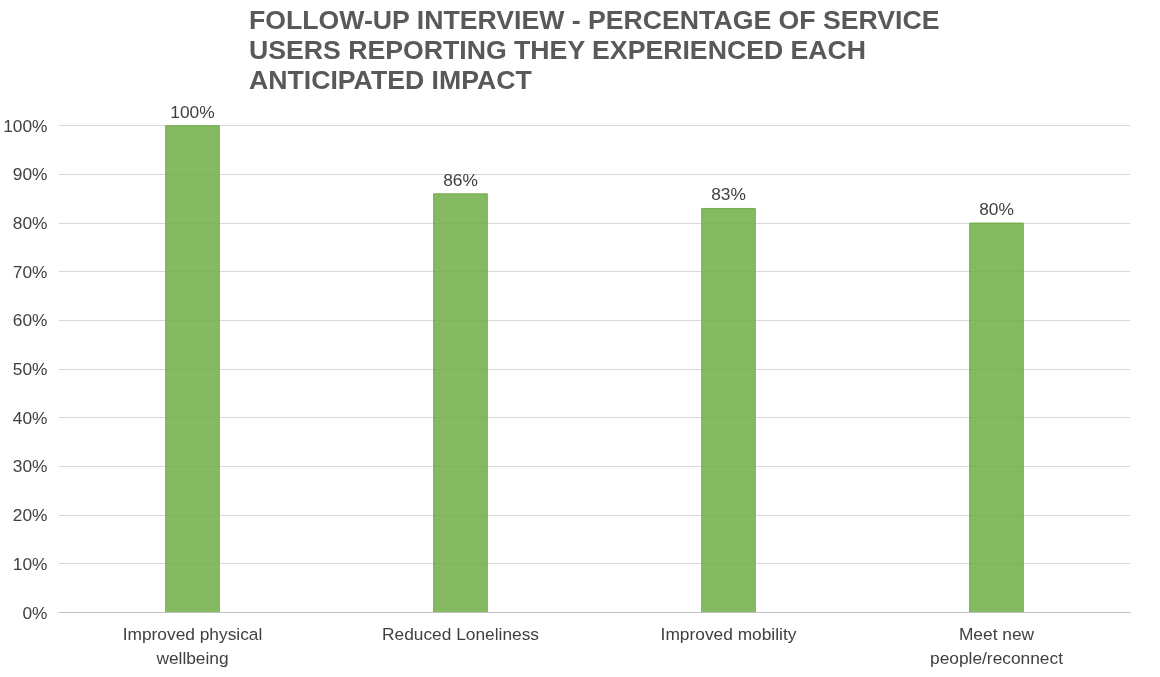 This screenshot has height=677, width=1160. What do you see at coordinates (728, 633) in the screenshot?
I see `x-tick-label: Improved mobility` at bounding box center [728, 633].